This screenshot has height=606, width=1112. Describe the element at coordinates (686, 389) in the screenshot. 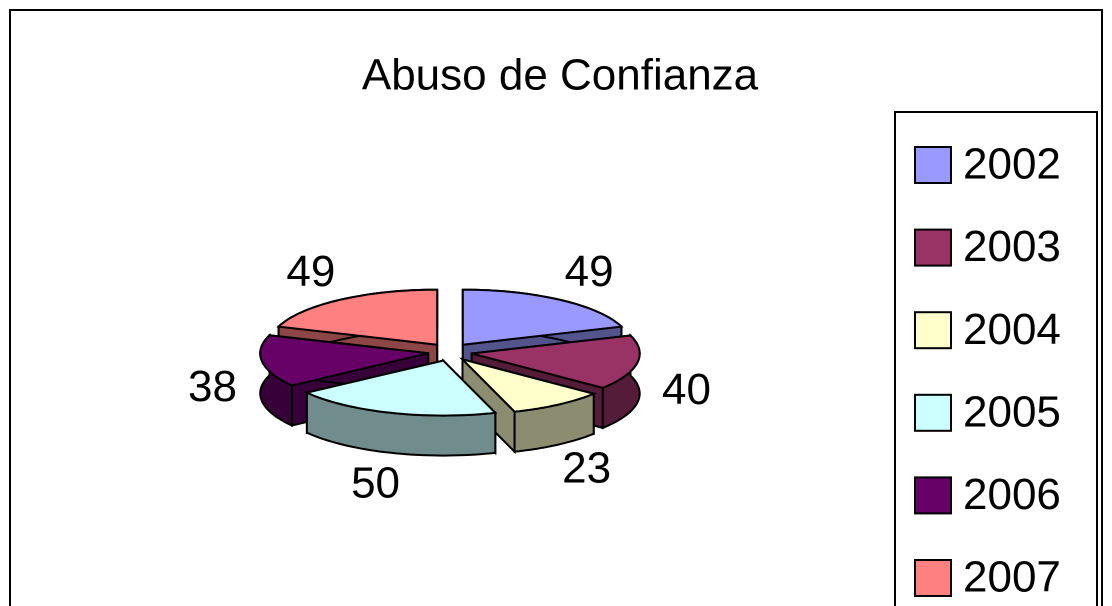

I see `data-label: 40` at that location.